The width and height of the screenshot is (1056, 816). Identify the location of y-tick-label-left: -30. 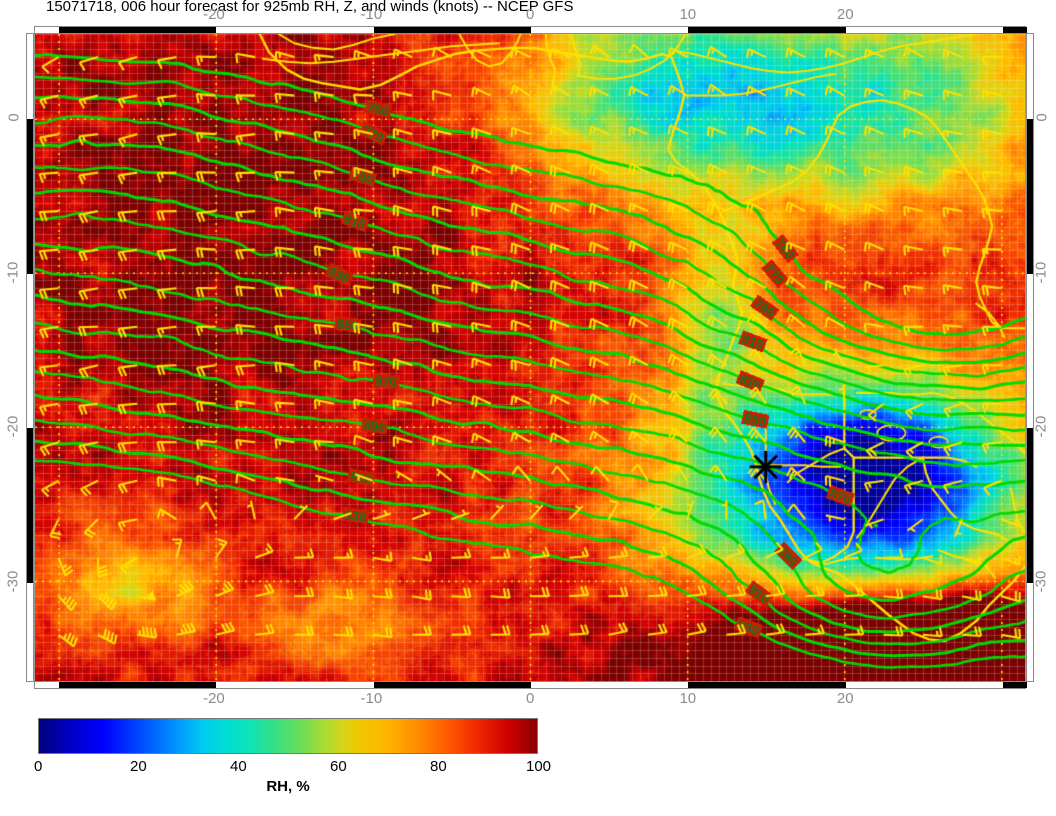
(13, 581).